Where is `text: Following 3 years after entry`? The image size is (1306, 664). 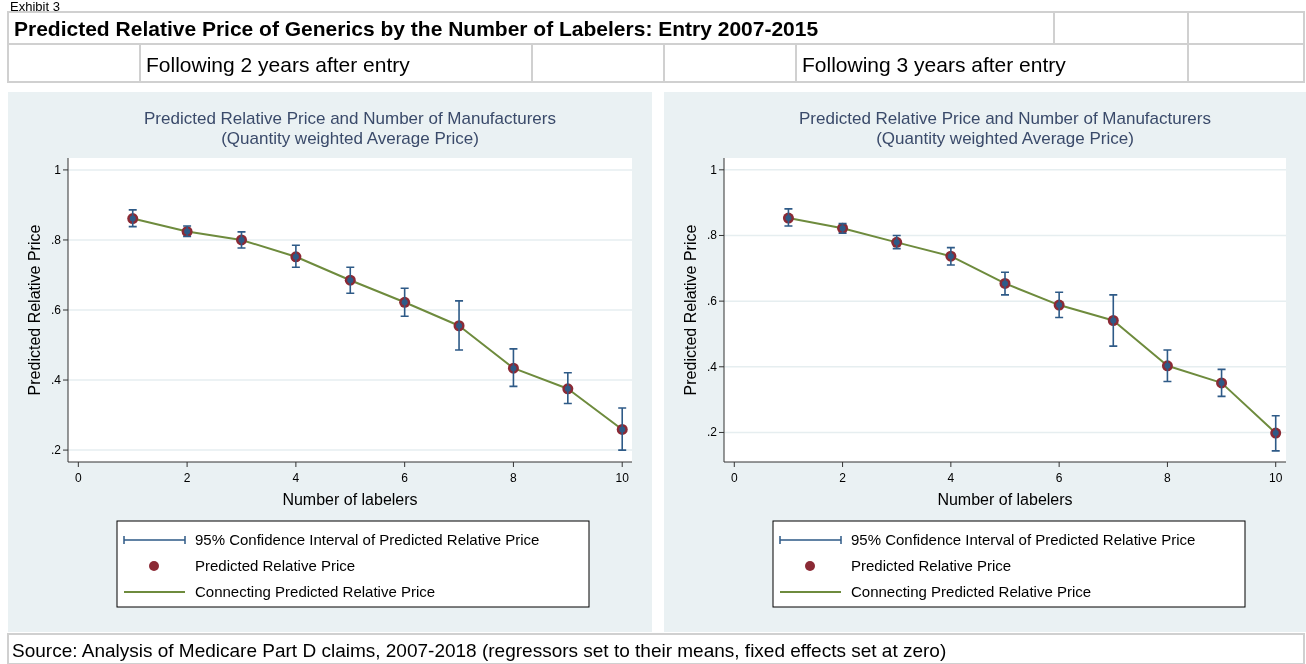
text: Following 3 years after entry is located at coordinates (934, 64).